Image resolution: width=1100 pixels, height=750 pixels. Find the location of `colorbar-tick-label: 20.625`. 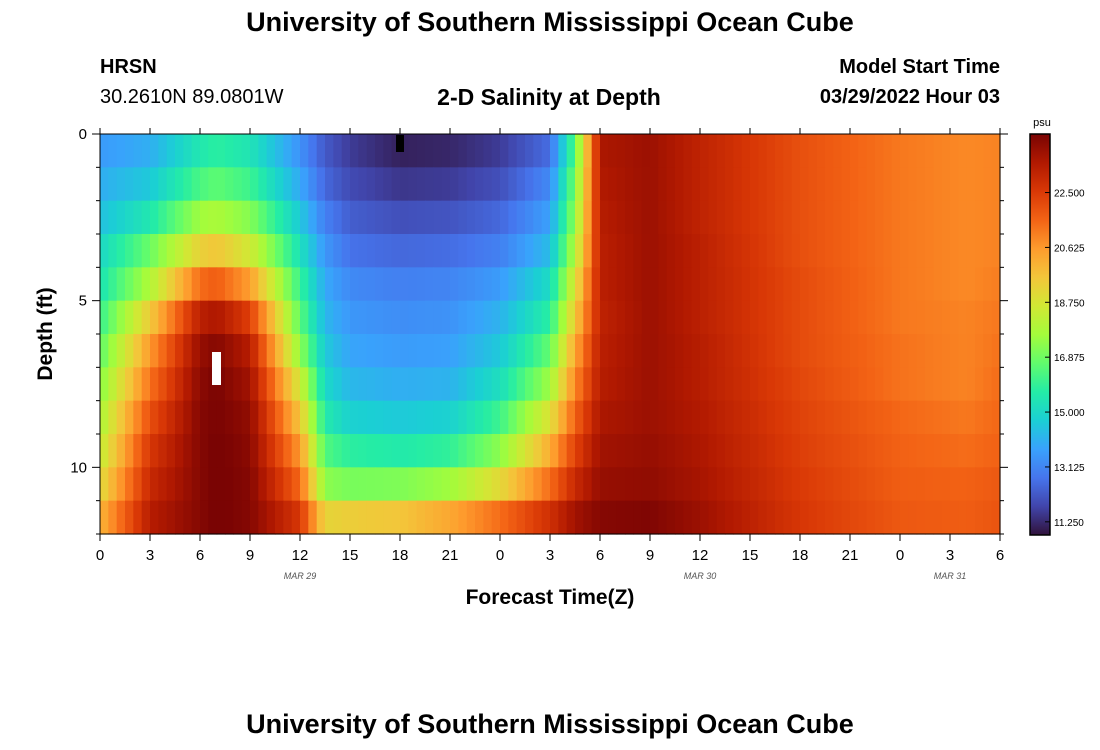

colorbar-tick-label: 20.625 is located at coordinates (1069, 248).